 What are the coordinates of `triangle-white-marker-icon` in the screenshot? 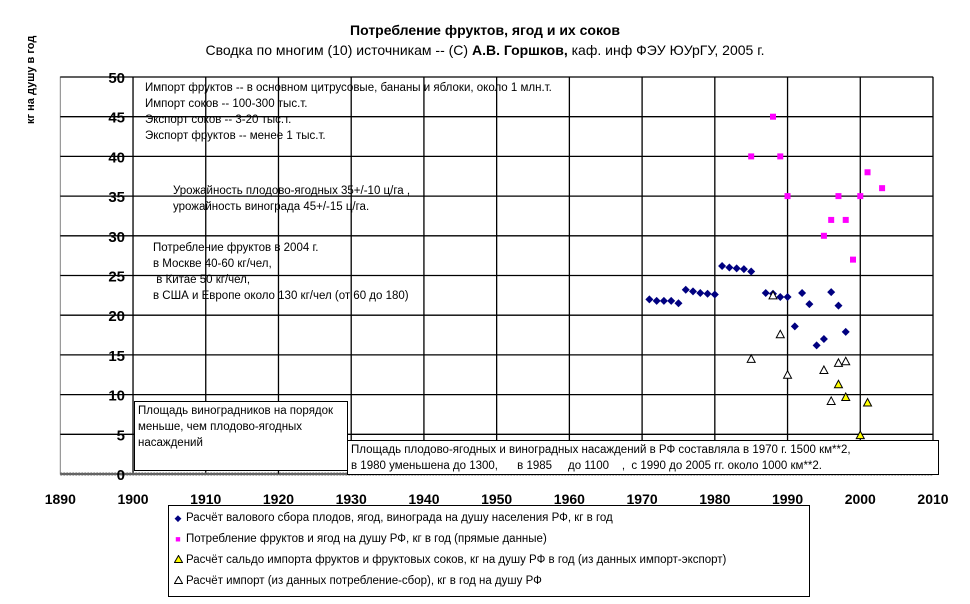 It's located at (178, 581).